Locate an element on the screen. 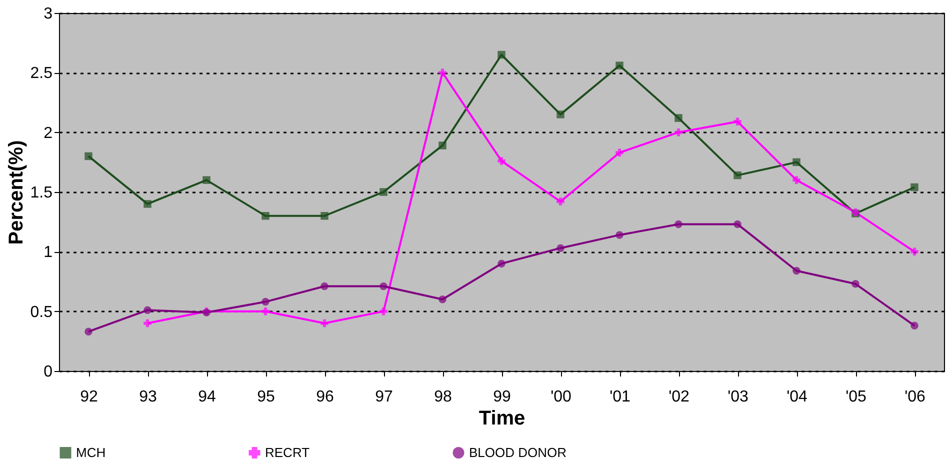 The image size is (949, 466). y-tick-label: 0 is located at coordinates (48, 372).